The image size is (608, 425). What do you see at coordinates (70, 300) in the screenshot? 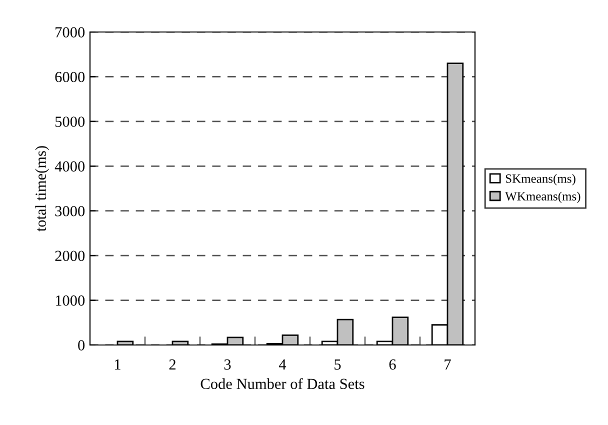
I see `y-tick-label: 1000` at bounding box center [70, 300].